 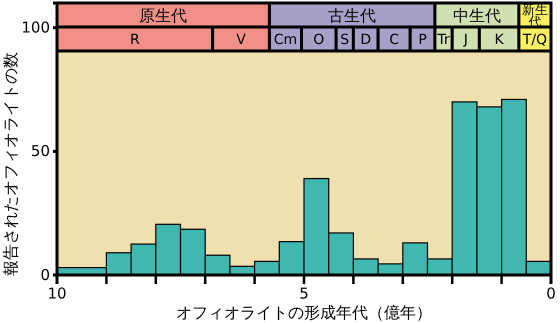 What do you see at coordinates (35, 27) in the screenshot?
I see `y-tick-label: 100` at bounding box center [35, 27].